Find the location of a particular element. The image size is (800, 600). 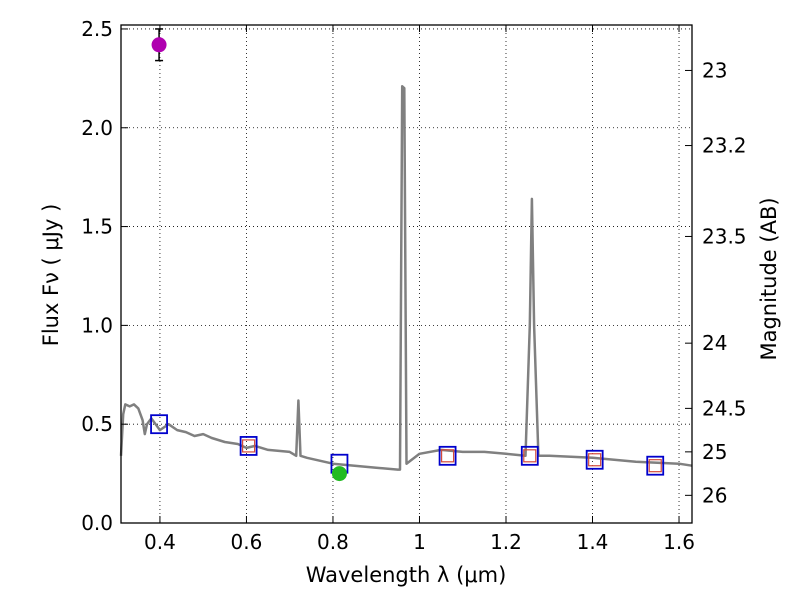

y2-tick-label: 25 is located at coordinates (714, 452).